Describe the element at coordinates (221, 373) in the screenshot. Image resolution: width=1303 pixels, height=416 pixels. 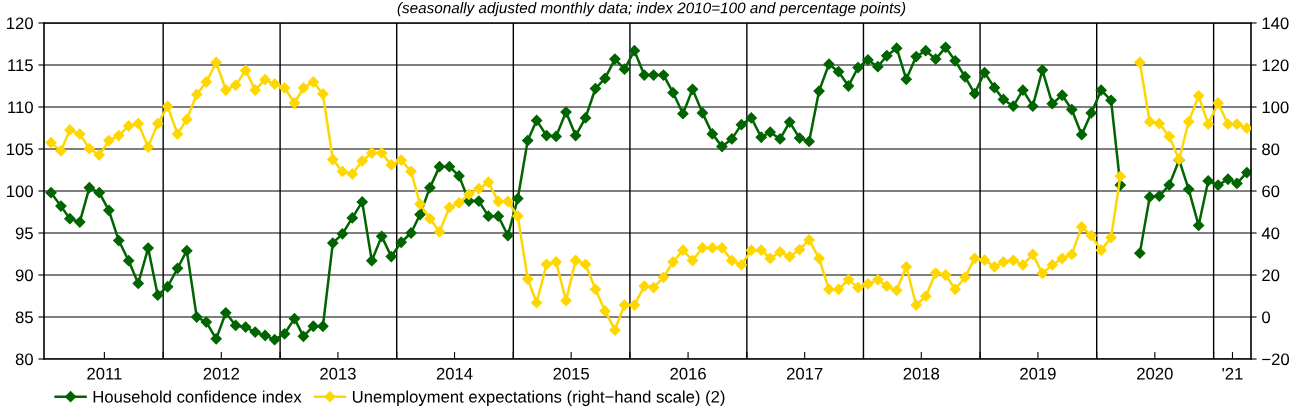
I see `x-tick-label: 2012` at that location.